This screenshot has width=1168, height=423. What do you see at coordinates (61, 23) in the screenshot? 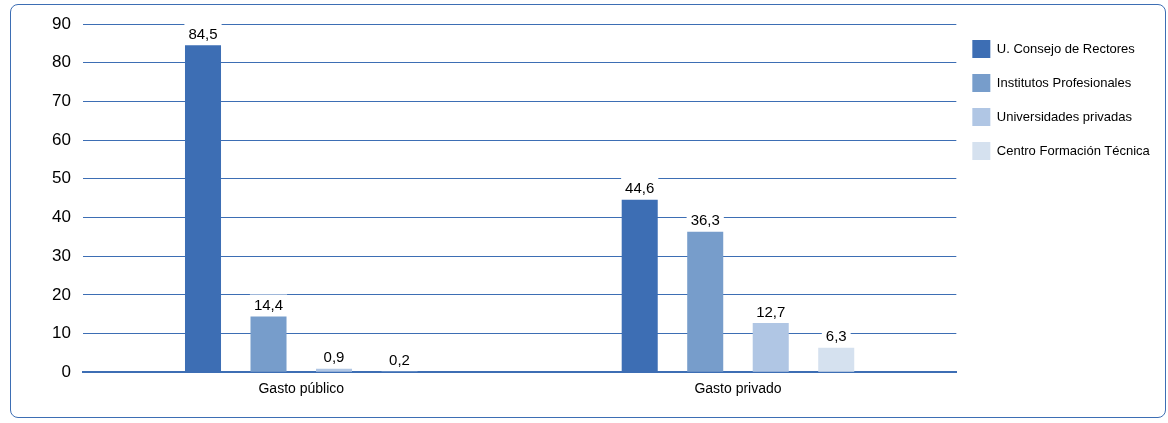
I see `y-tick-label: 90` at bounding box center [61, 23].